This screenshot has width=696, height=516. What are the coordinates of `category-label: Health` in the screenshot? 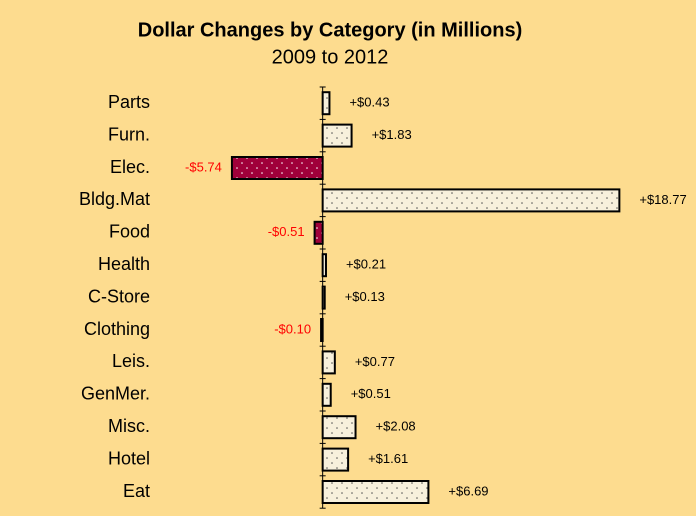 It's located at (124, 264).